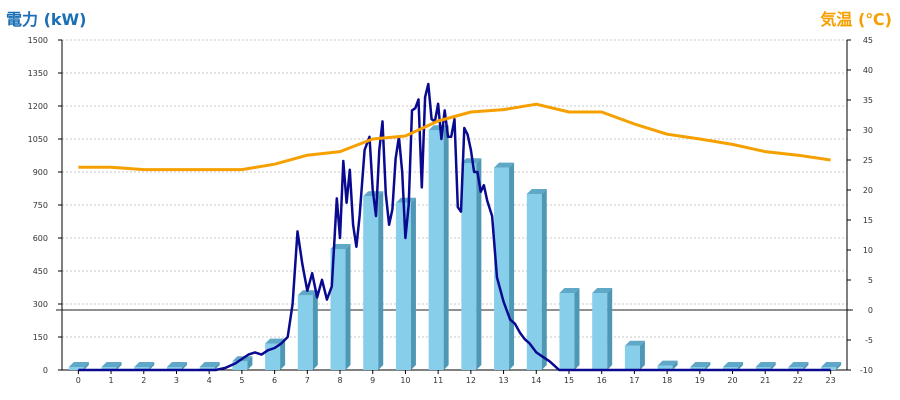 The height and width of the screenshot is (400, 900). Describe the element at coordinates (46, 19) in the screenshot. I see `left-axis-title: 電力 (kW)` at that location.